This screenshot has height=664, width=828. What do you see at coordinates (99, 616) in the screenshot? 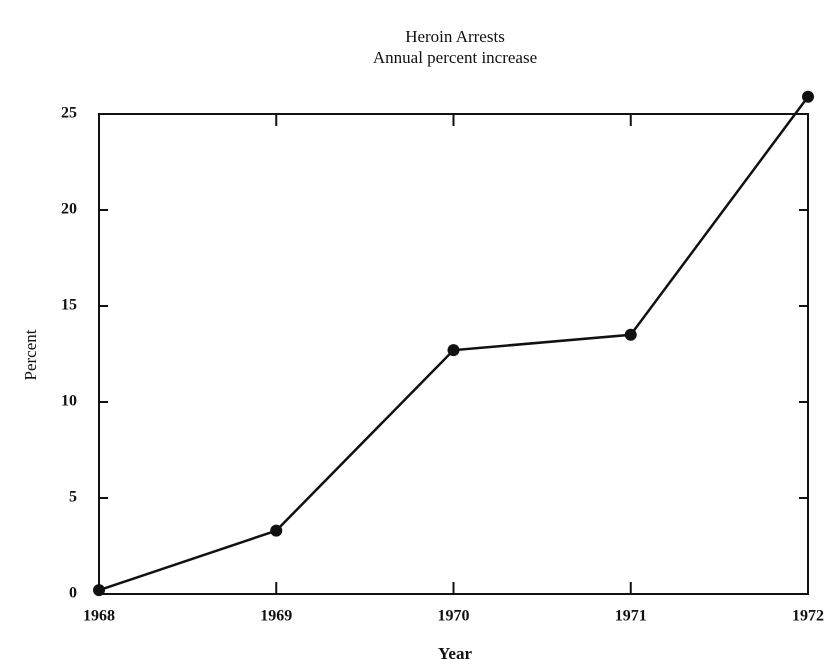
I see `x-tick-label: 1968` at bounding box center [99, 616].